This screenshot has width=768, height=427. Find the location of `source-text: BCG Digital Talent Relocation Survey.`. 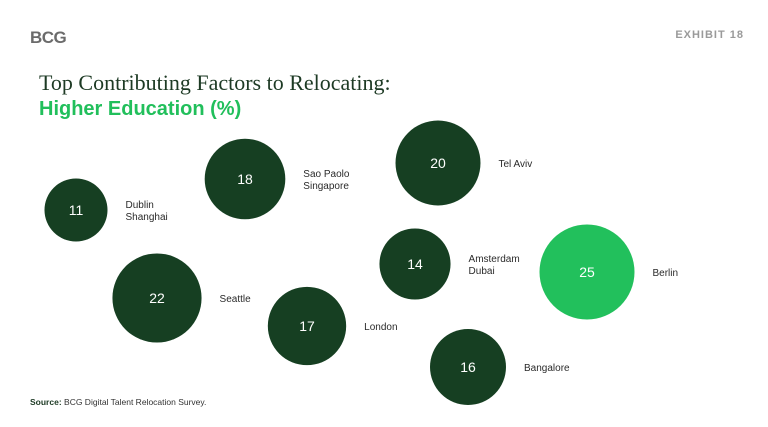

source-text: BCG Digital Talent Relocation Survey. is located at coordinates (135, 402).